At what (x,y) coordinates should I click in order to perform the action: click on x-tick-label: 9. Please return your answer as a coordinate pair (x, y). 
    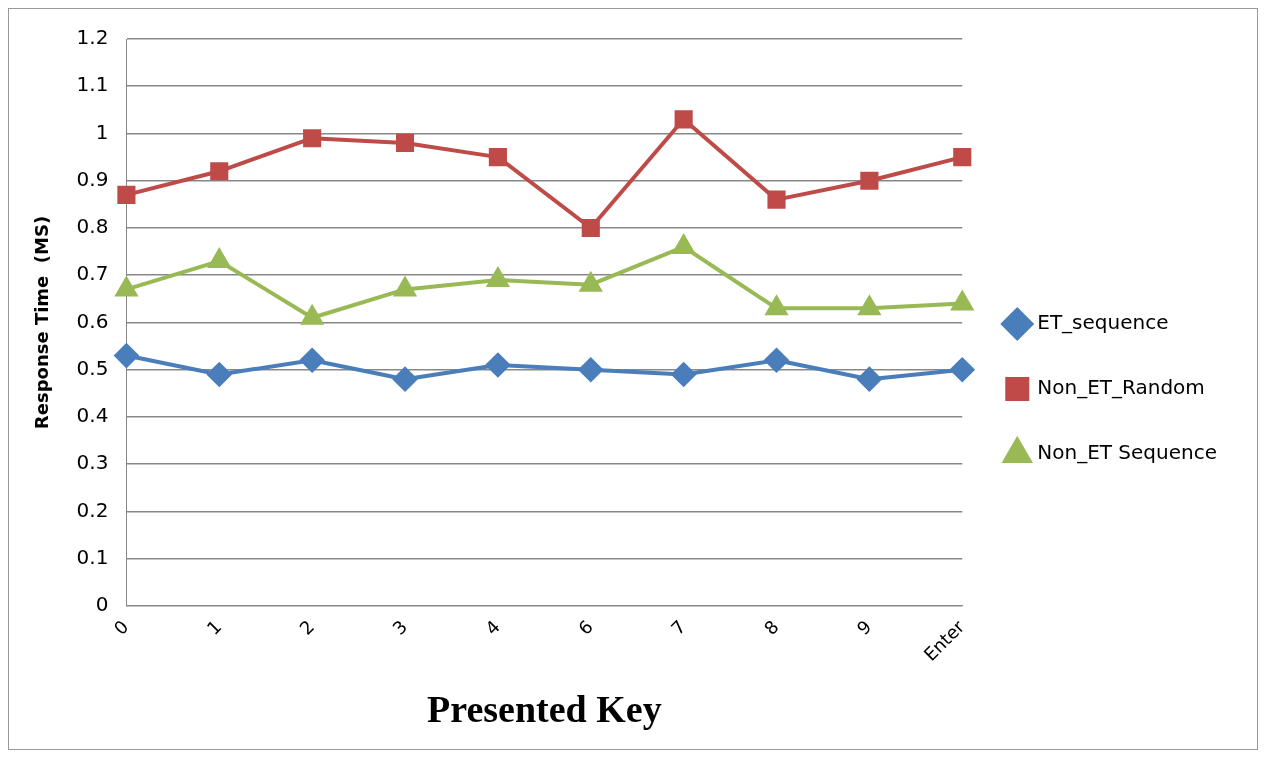
    Looking at the image, I should click on (864, 627).